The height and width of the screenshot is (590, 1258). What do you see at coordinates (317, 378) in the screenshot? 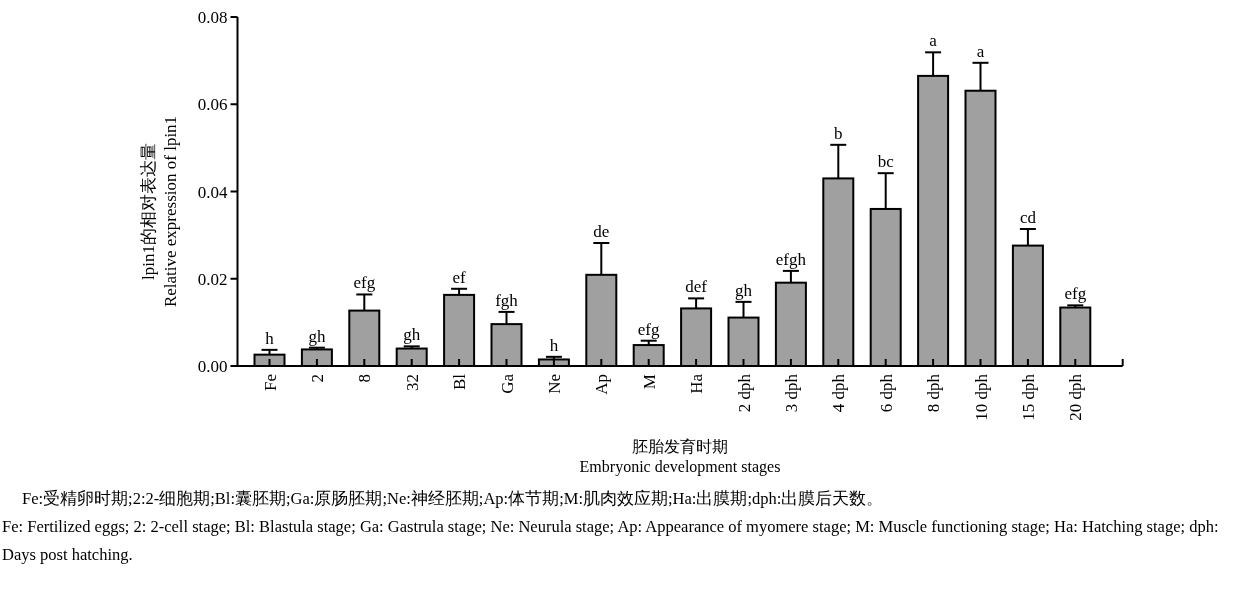
I see `x-tick-label: 2` at bounding box center [317, 378].